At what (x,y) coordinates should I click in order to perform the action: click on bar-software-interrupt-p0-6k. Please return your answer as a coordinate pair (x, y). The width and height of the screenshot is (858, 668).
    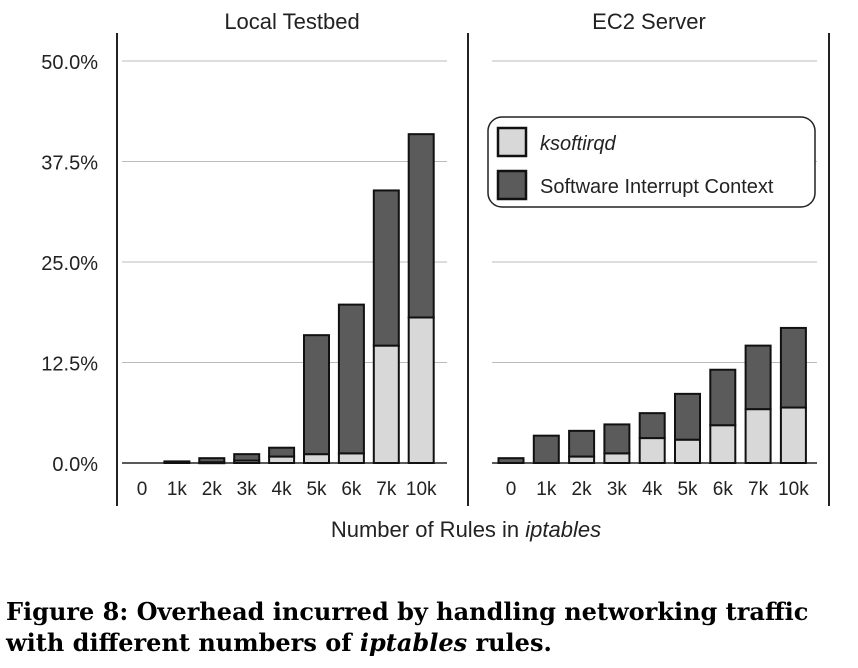
    Looking at the image, I should click on (351, 379).